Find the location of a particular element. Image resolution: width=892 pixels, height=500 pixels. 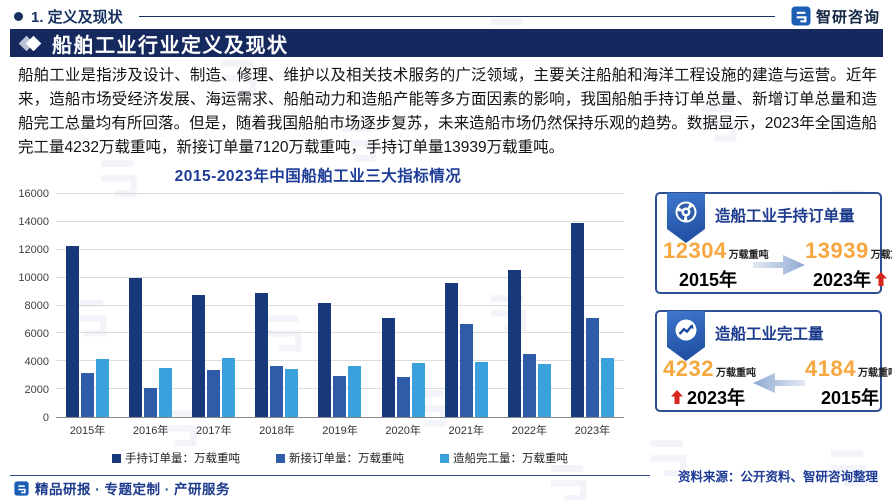

legend-item: 造船完工量：万载重吨 is located at coordinates (504, 458).